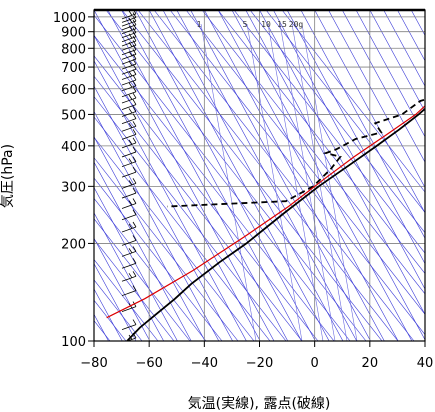  What do you see at coordinates (204, 363) in the screenshot?
I see `x-tick-label: −40` at bounding box center [204, 363].